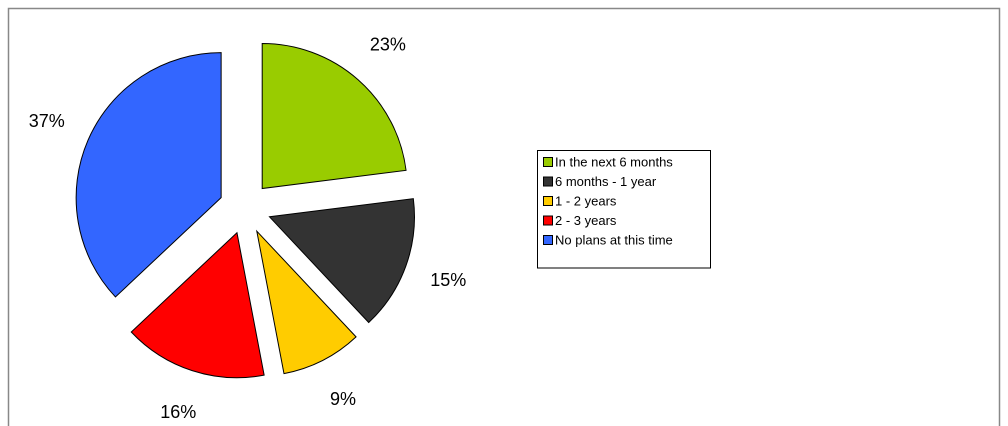 The width and height of the screenshot is (1008, 426). Describe the element at coordinates (388, 45) in the screenshot. I see `data-label: 23%` at that location.